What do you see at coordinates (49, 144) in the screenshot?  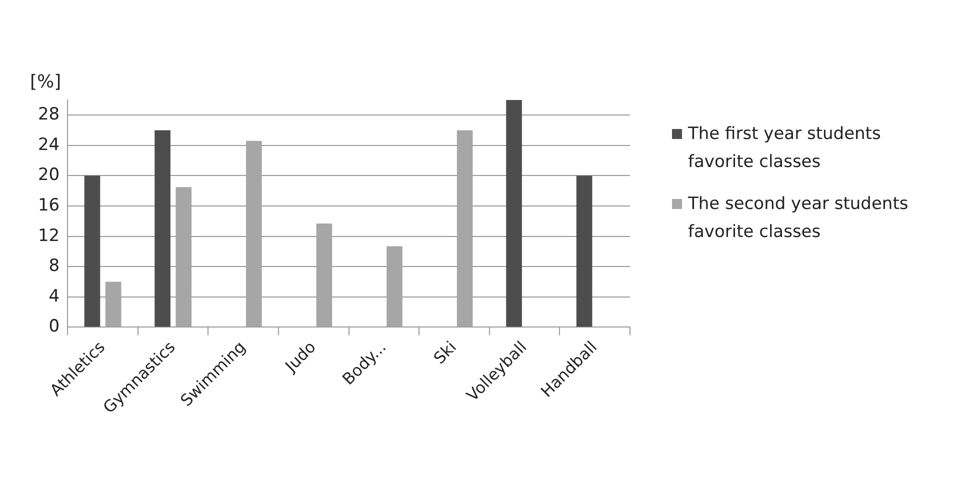 I see `y-tick-label: 24` at bounding box center [49, 144].